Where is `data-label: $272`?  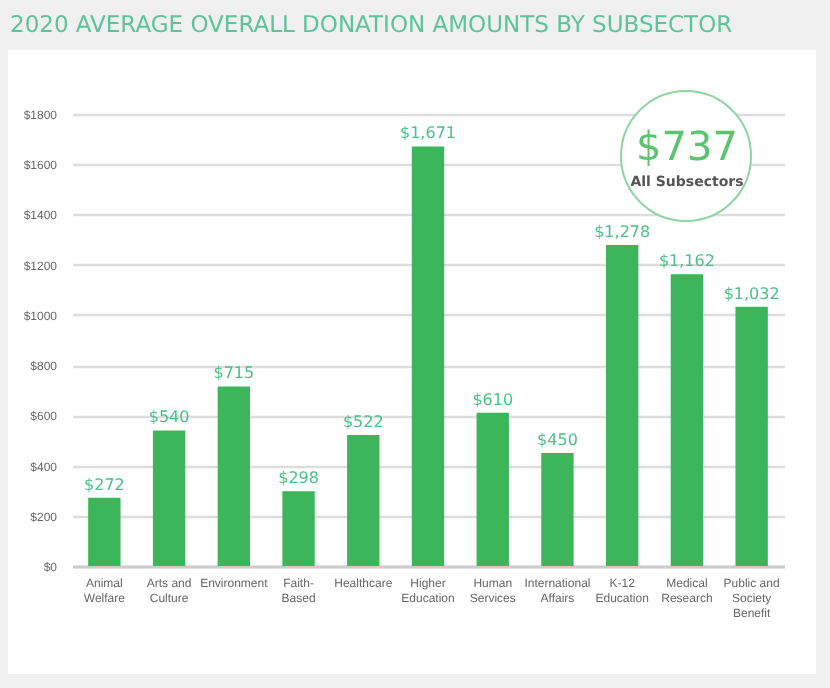 data-label: $272 is located at coordinates (104, 484).